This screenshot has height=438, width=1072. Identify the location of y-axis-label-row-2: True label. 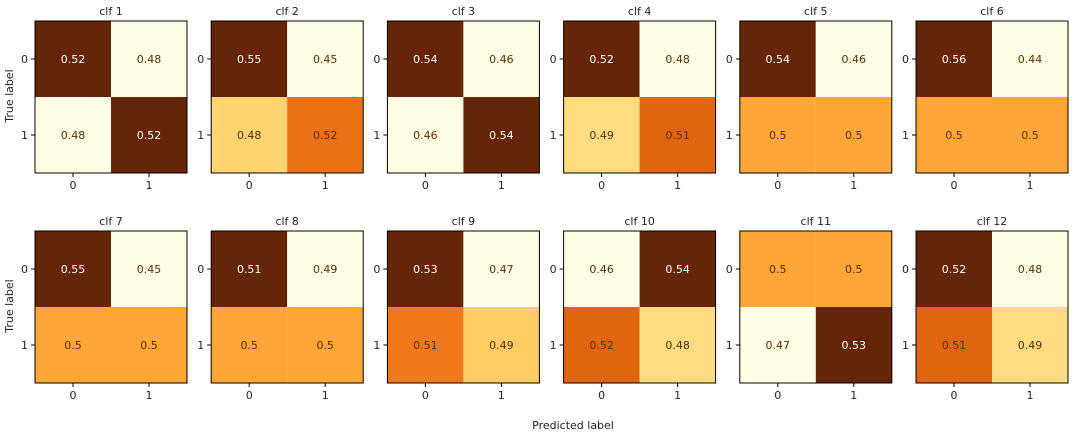
(9, 306).